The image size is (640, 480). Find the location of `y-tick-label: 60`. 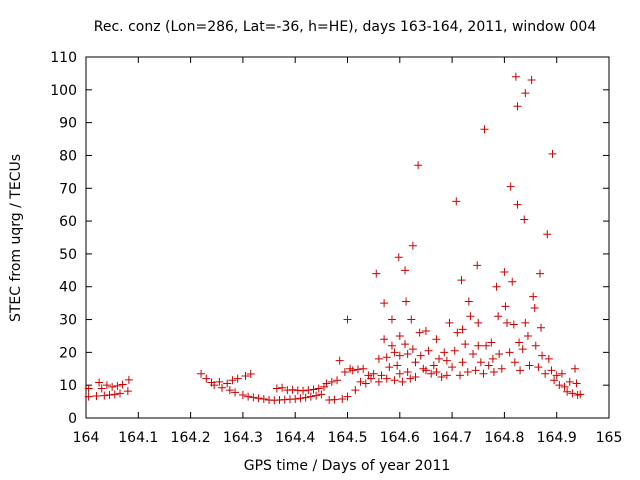

y-tick-label: 60 is located at coordinates (68, 222).